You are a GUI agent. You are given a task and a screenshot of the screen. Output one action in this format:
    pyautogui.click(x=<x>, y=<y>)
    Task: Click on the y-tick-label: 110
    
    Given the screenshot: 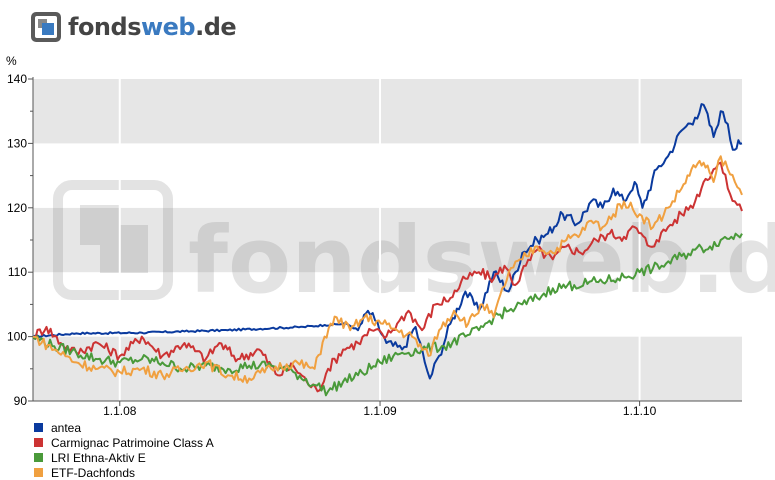 What is the action you would take?
    pyautogui.click(x=17, y=272)
    